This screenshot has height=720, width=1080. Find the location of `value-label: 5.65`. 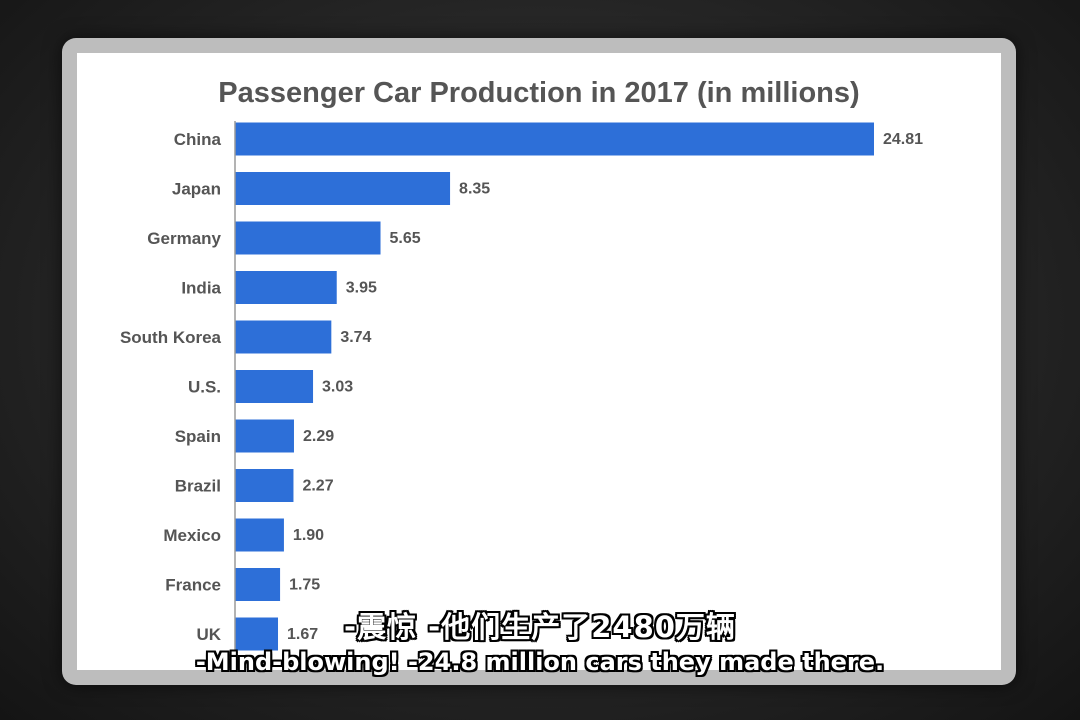

value-label: 5.65 is located at coordinates (405, 238).